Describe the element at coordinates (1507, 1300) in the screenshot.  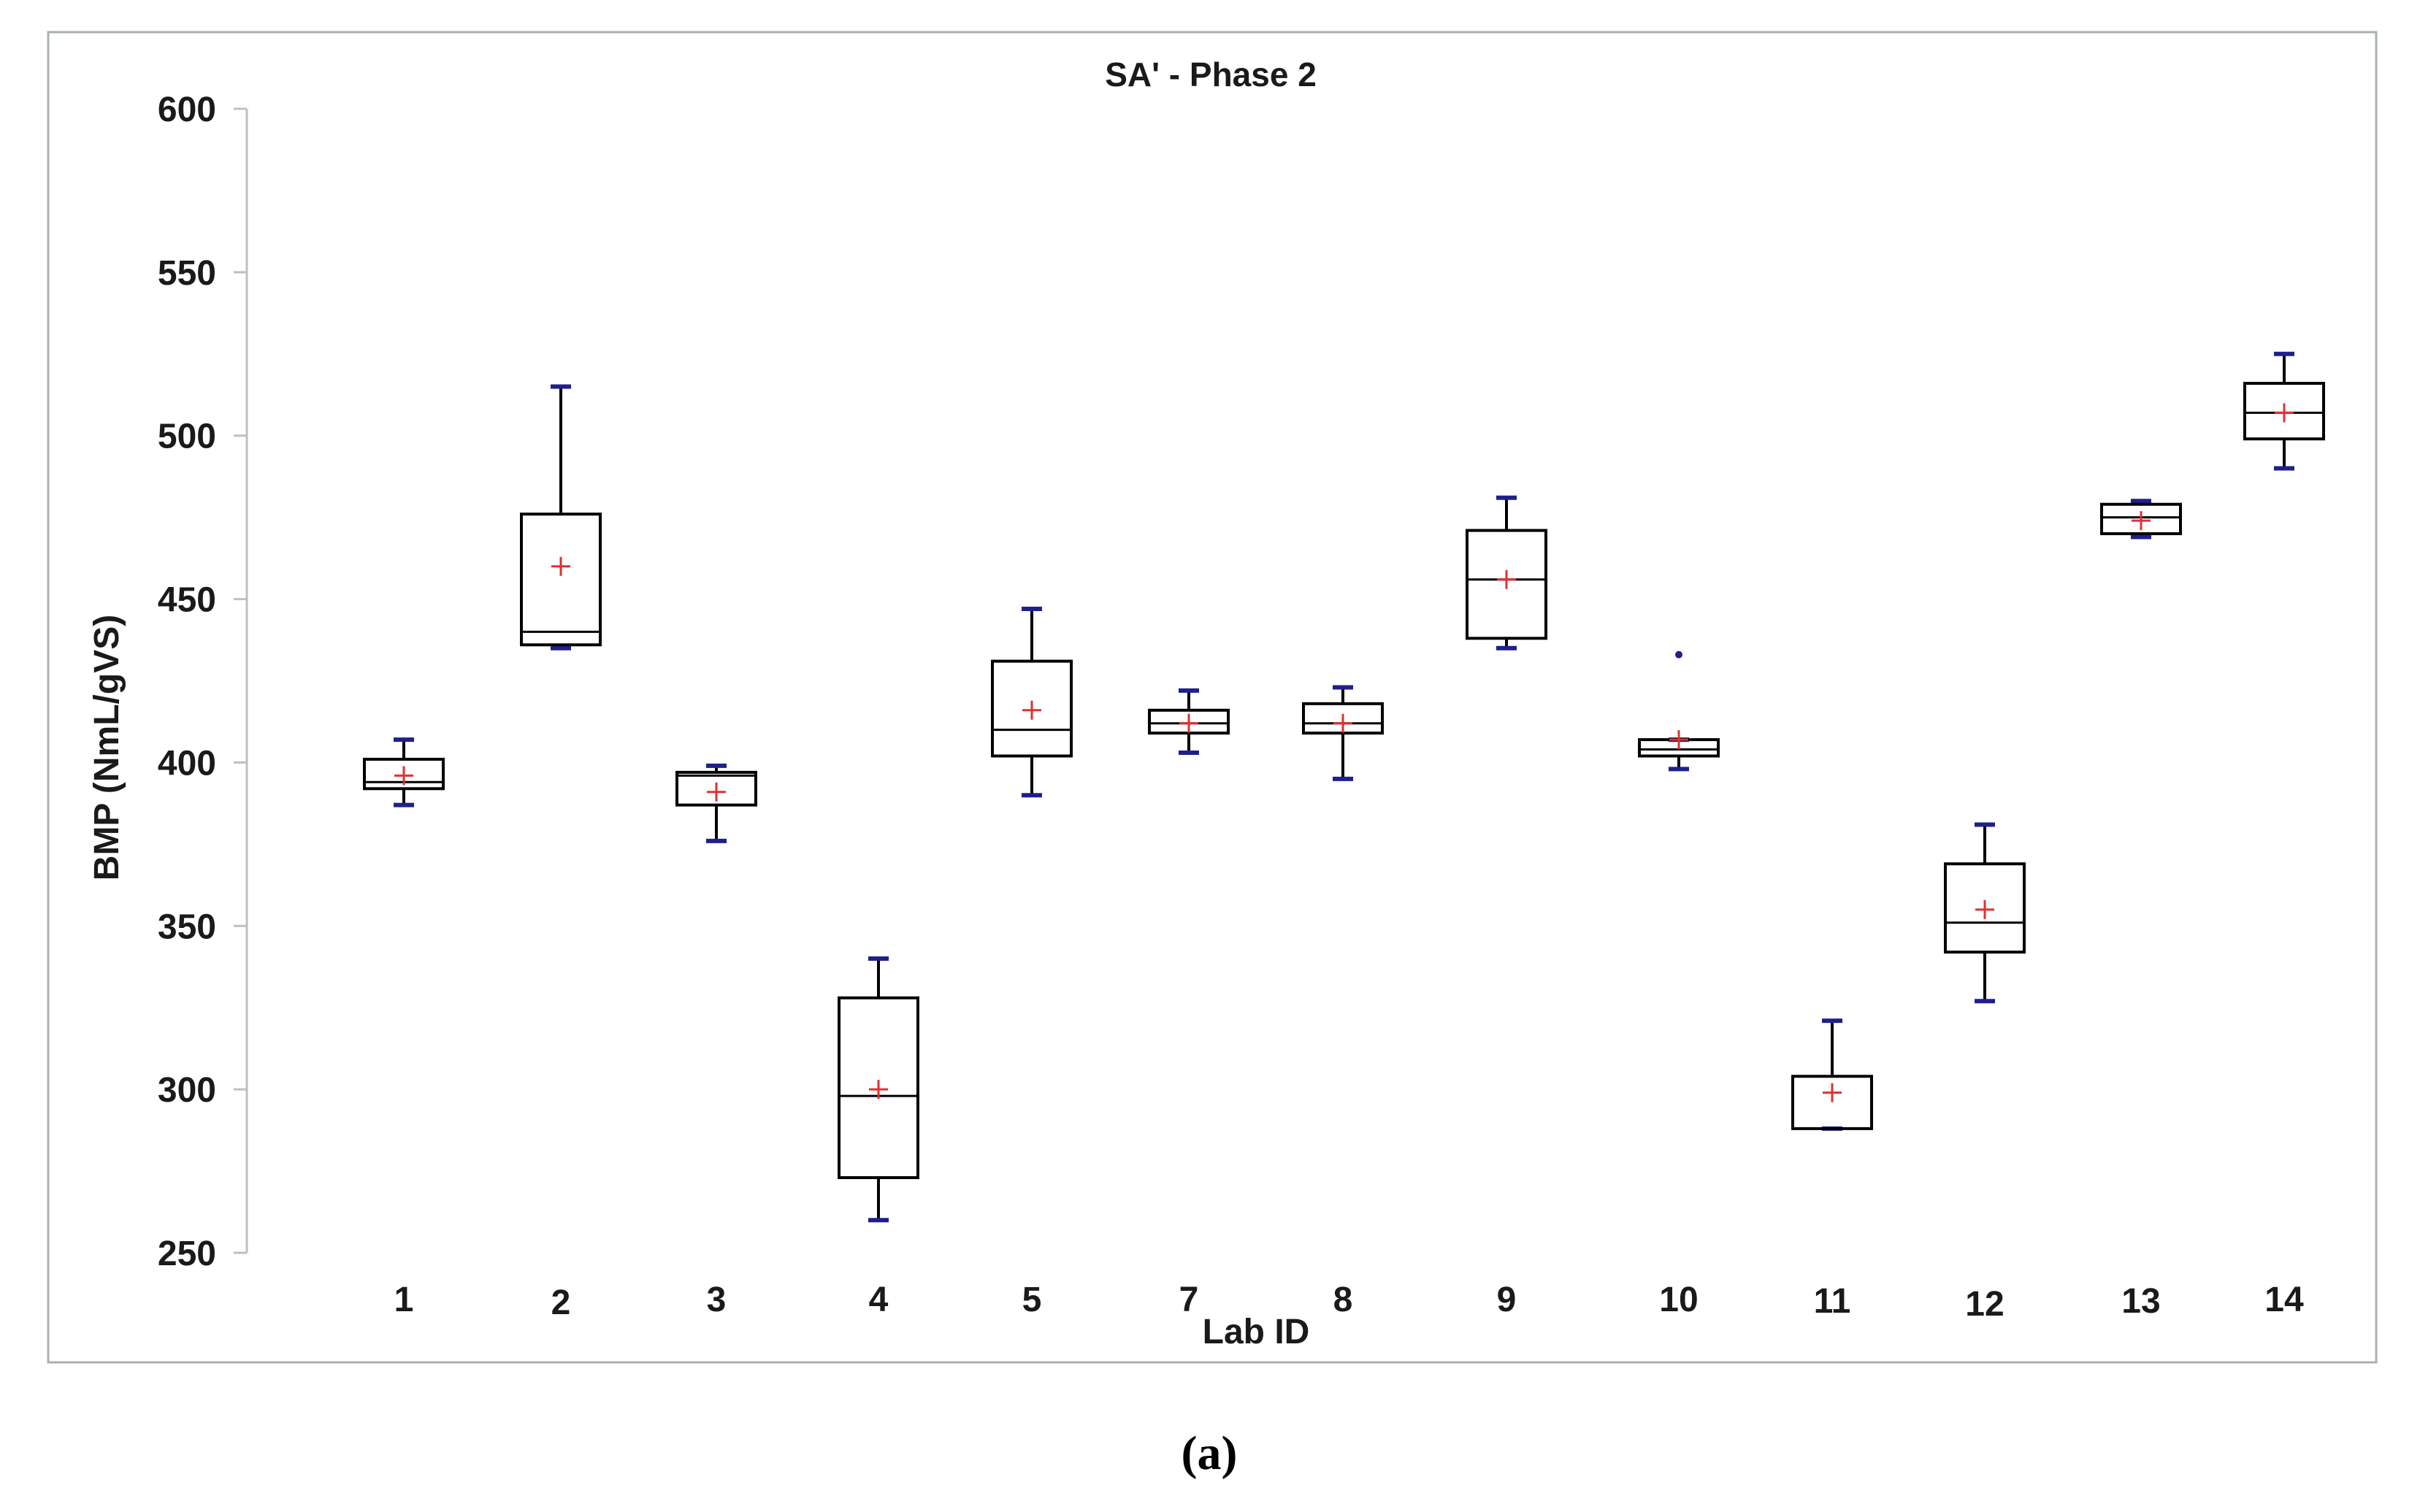
I see `x-tick-label: 9` at that location.